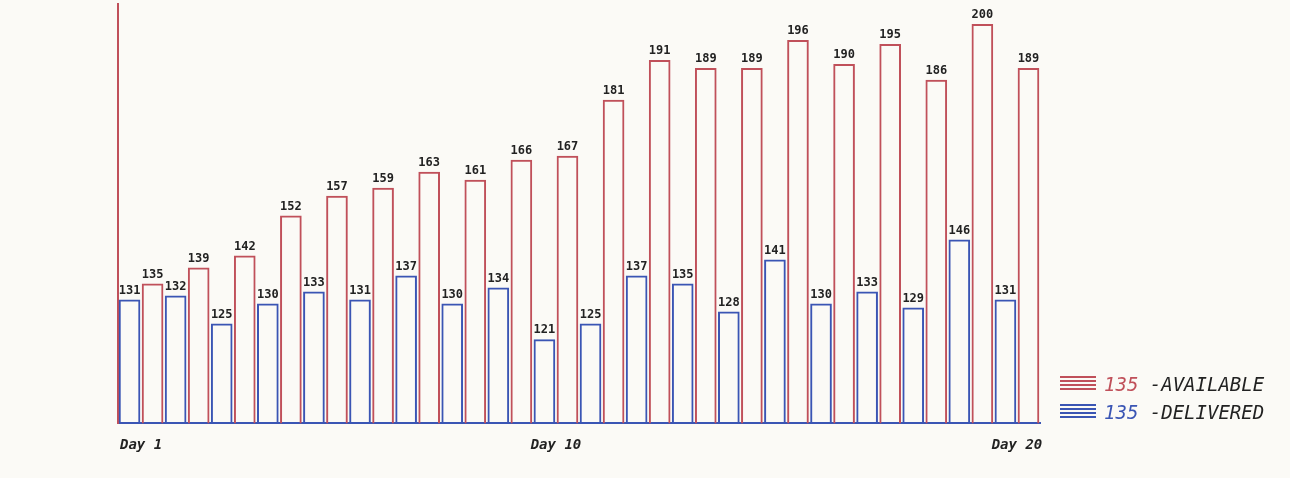  Describe the element at coordinates (544, 329) in the screenshot. I see `data-label: 121` at that location.